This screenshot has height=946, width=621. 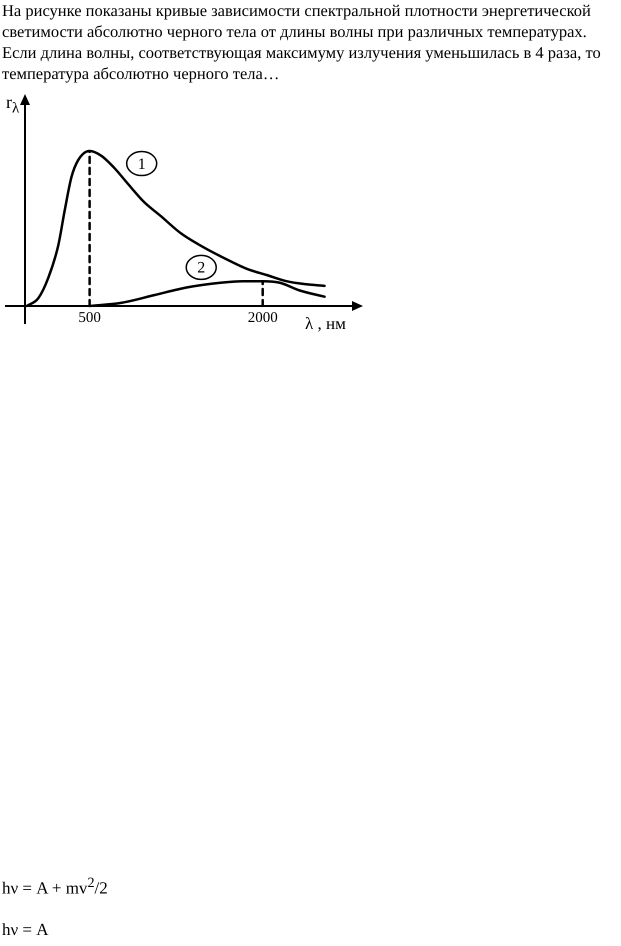 I want to click on x-tick-label: 2000, so click(x=263, y=318).